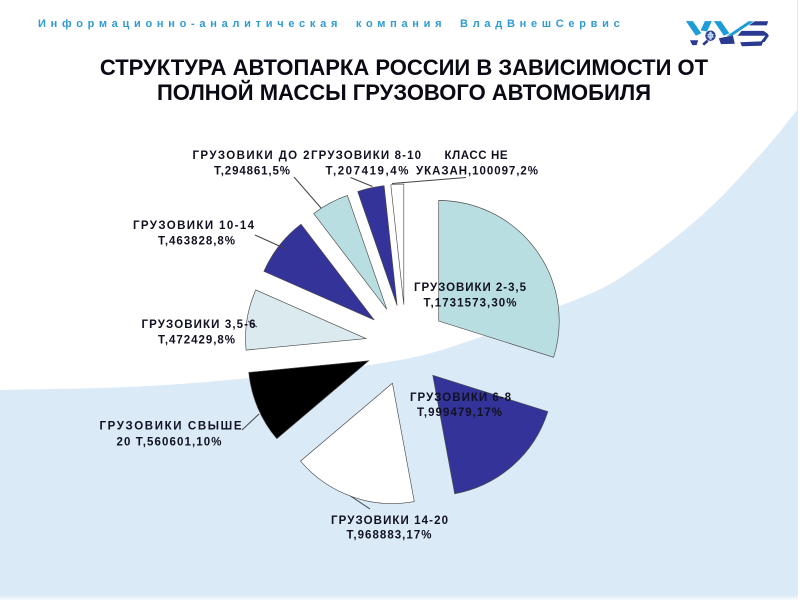 The width and height of the screenshot is (800, 600). What do you see at coordinates (251, 156) in the screenshot?
I see `svg-text: ГРУЗОВИКИ ДО 2` at bounding box center [251, 156].